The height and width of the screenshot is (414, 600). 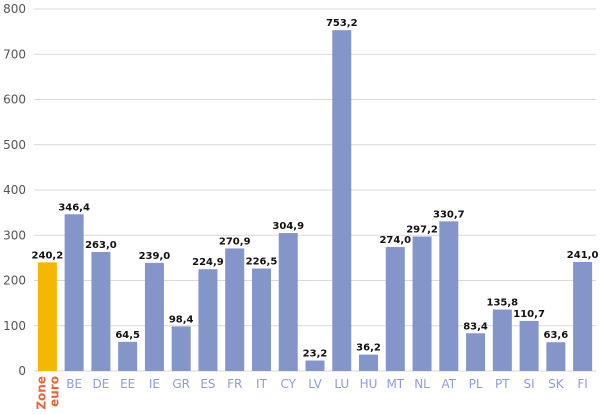 I want to click on x-tick-label: IT, so click(x=262, y=384).